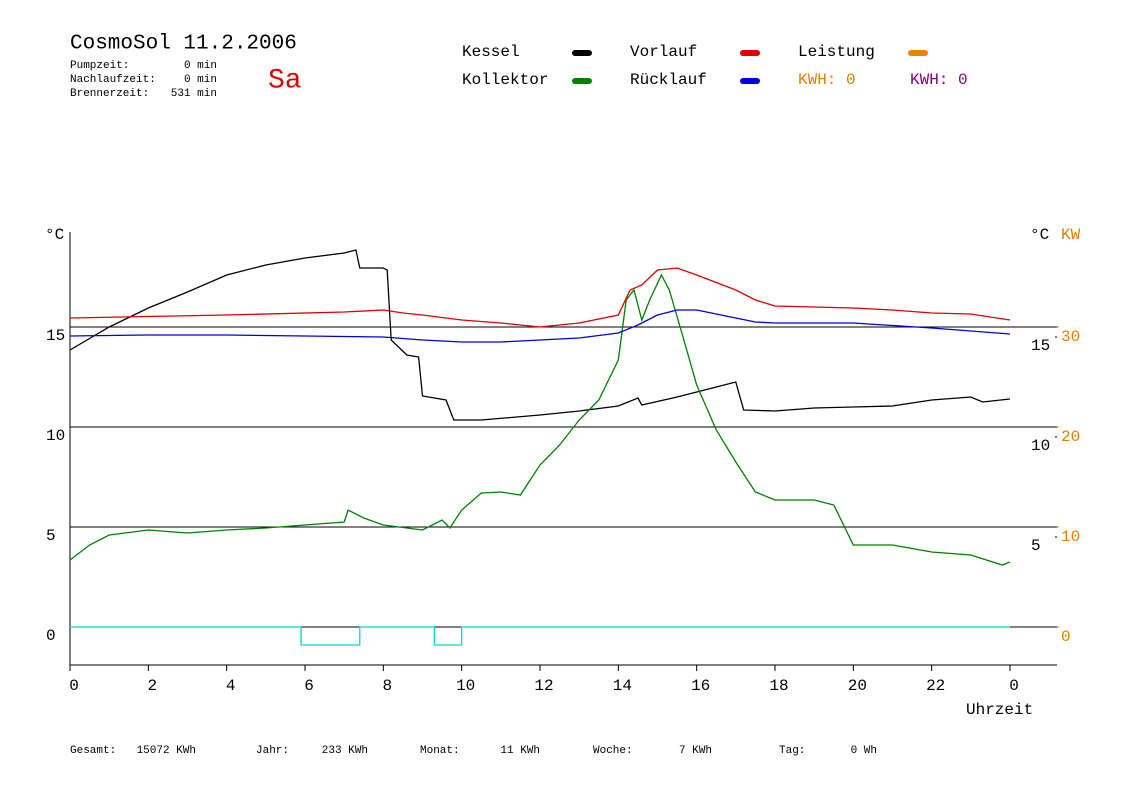 Image resolution: width=1148 pixels, height=812 pixels. I want to click on x-tick-label: 22, so click(935, 686).